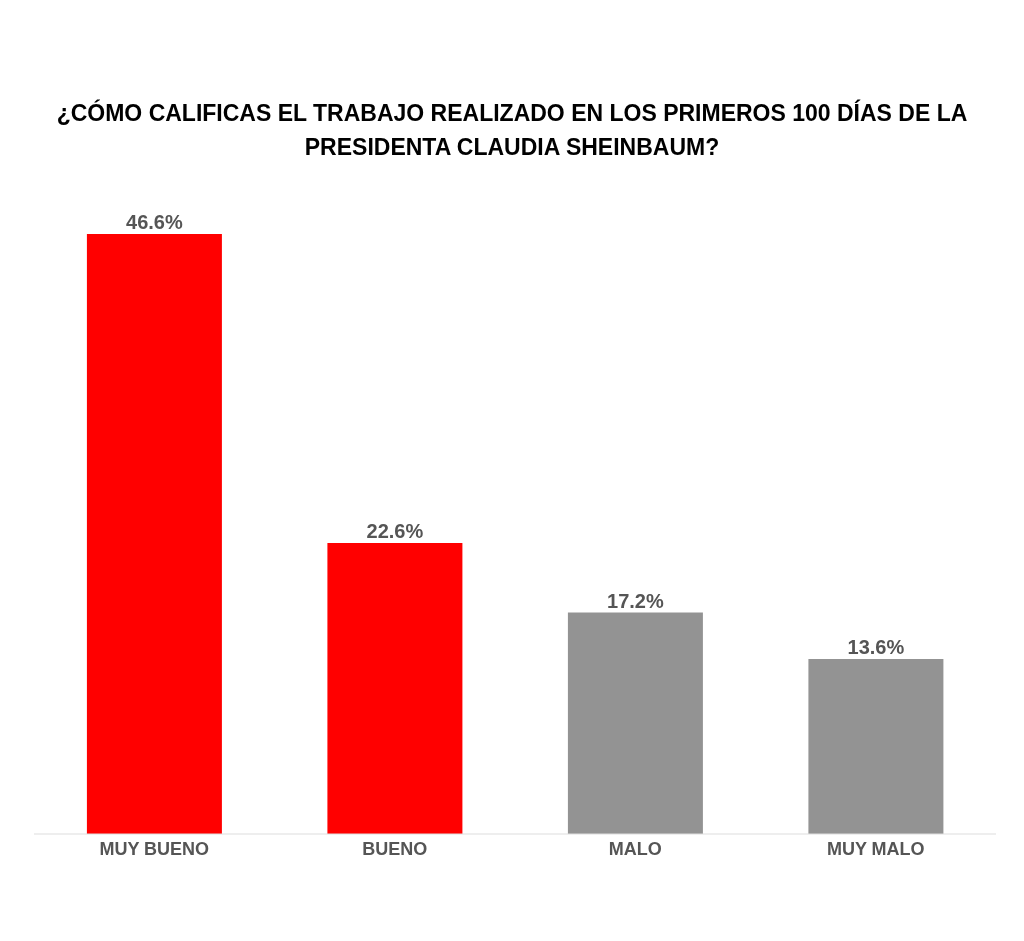 The height and width of the screenshot is (941, 1024). Describe the element at coordinates (635, 600) in the screenshot. I see `data-label: 17.2%` at that location.